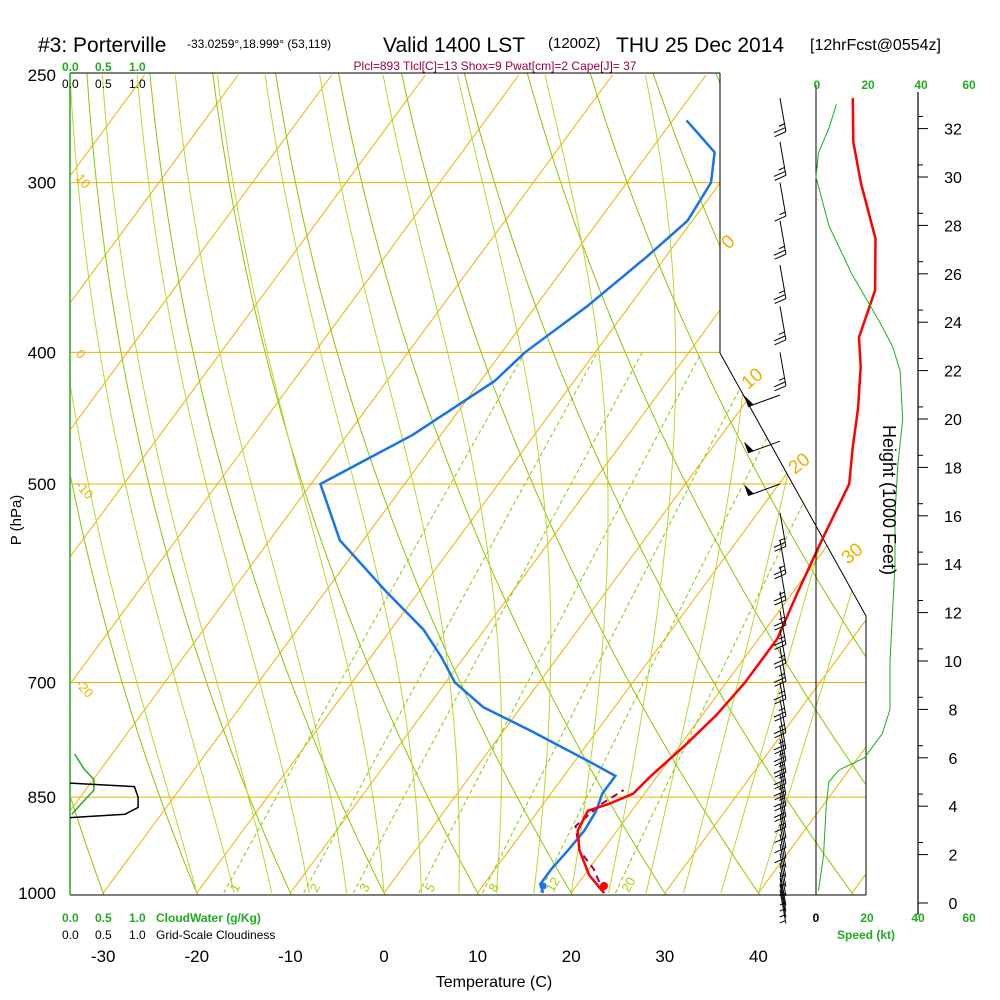 This screenshot has width=1000, height=1000. Describe the element at coordinates (85, 689) in the screenshot. I see `isotherm-label: -20` at that location.